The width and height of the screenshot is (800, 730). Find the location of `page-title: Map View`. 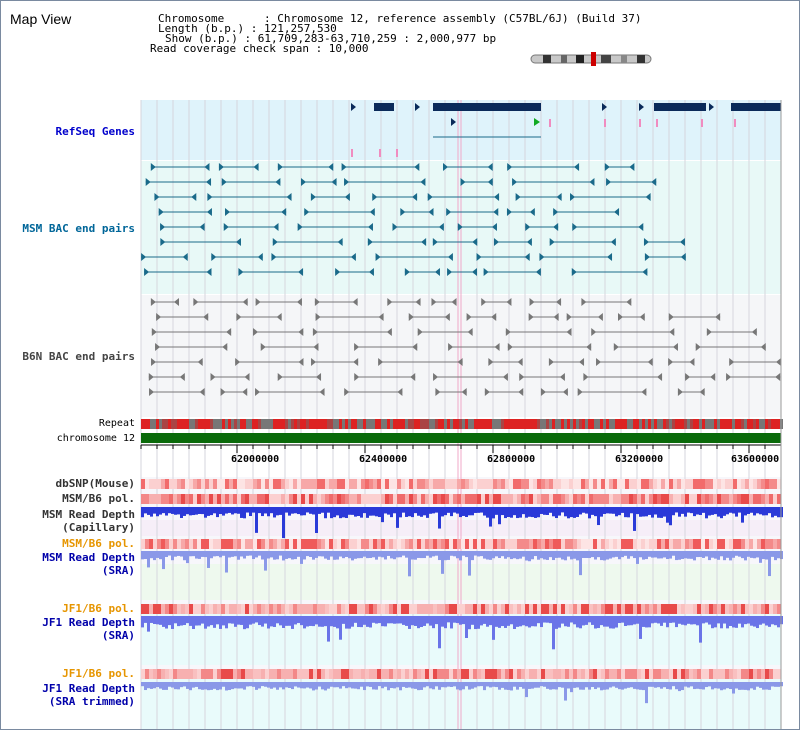

page-title: Map View is located at coordinates (41, 19).